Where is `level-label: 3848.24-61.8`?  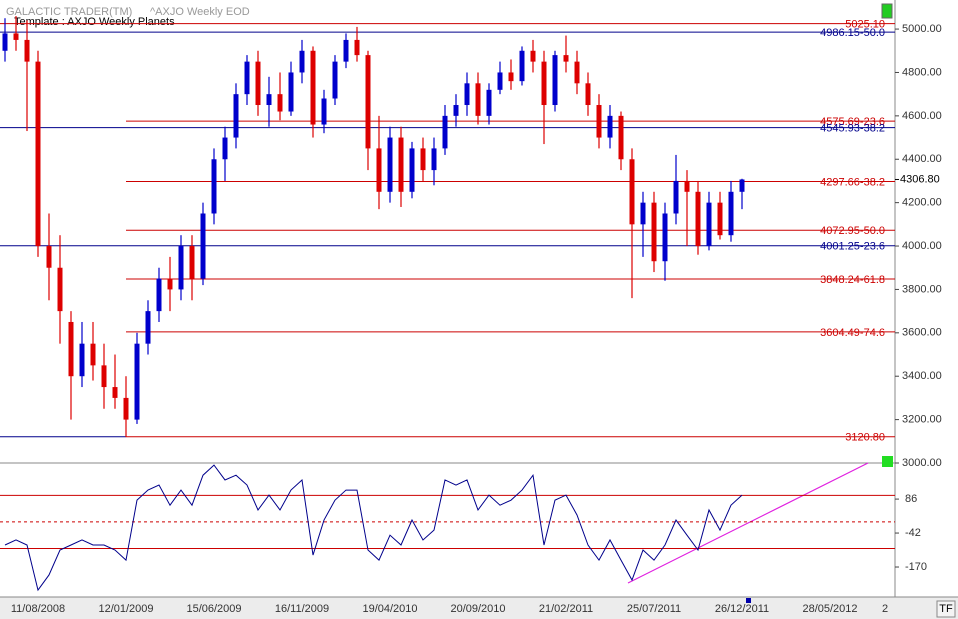
level-label: 3848.24-61.8 is located at coordinates (852, 280).